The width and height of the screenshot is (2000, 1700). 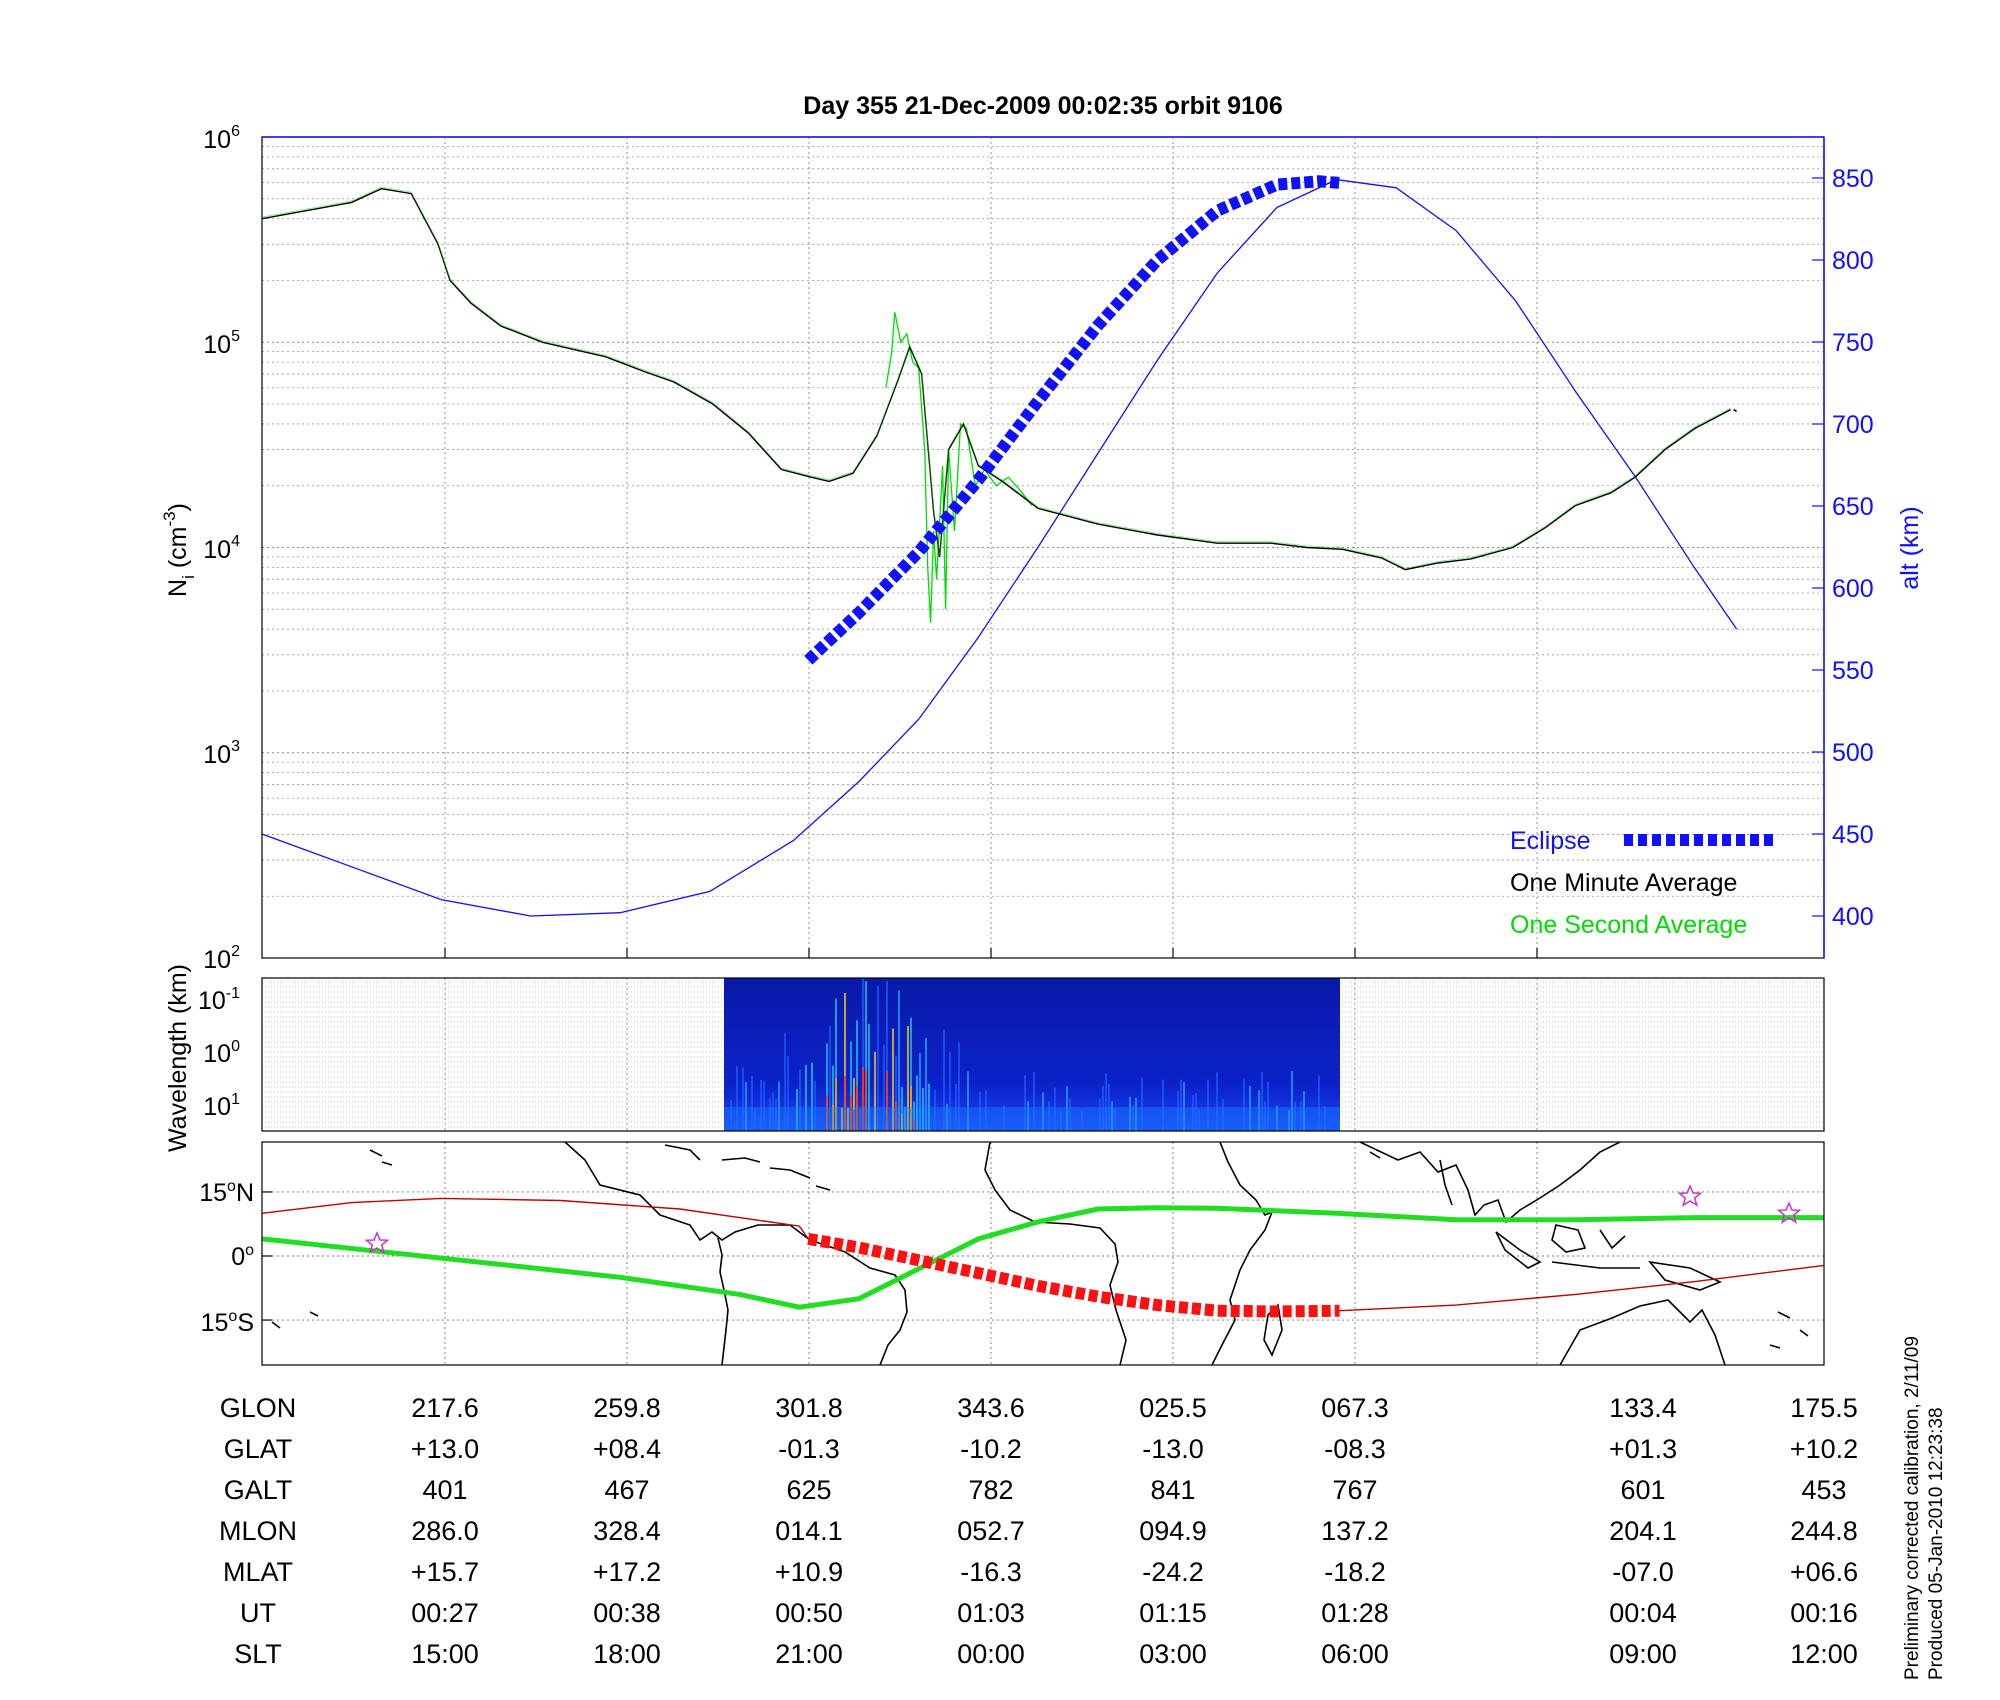 What do you see at coordinates (1173, 1654) in the screenshot?
I see `table-cell: 03:00` at bounding box center [1173, 1654].